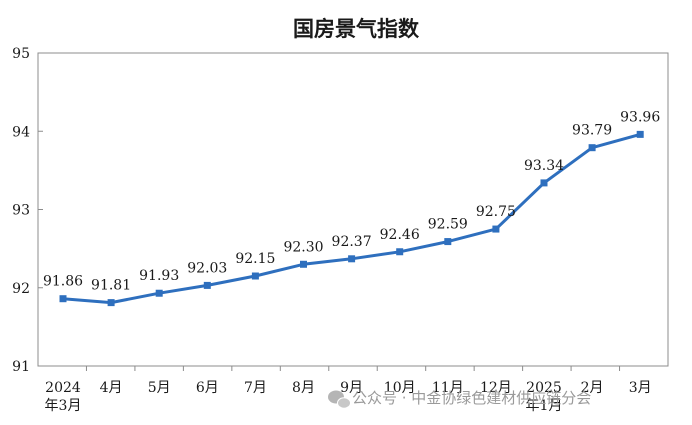  I want to click on data-label: 93.79, so click(592, 131).